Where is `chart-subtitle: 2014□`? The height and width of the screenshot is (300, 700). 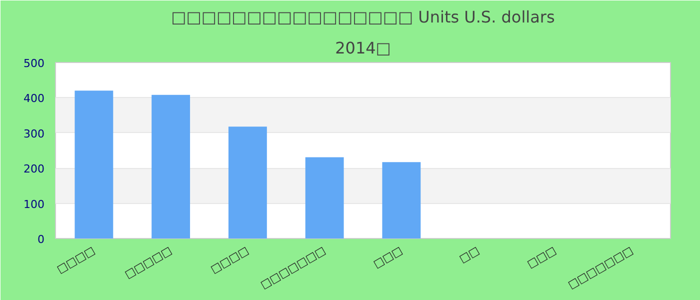 chart-subtitle: 2014□ is located at coordinates (363, 48).